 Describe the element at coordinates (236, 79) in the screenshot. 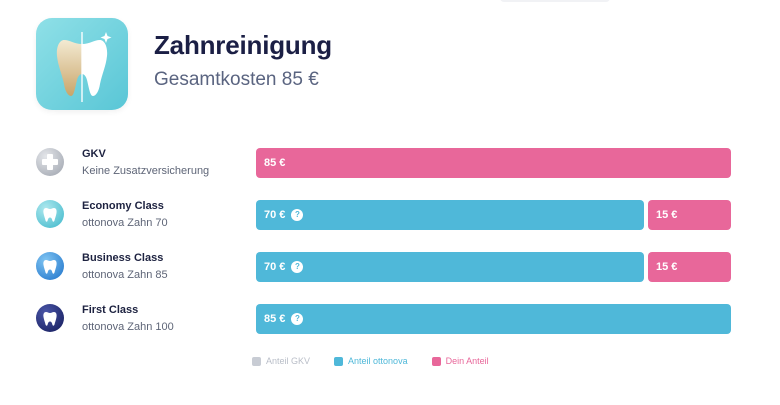

I see `total-cost: Gesamtkosten 85 €` at that location.